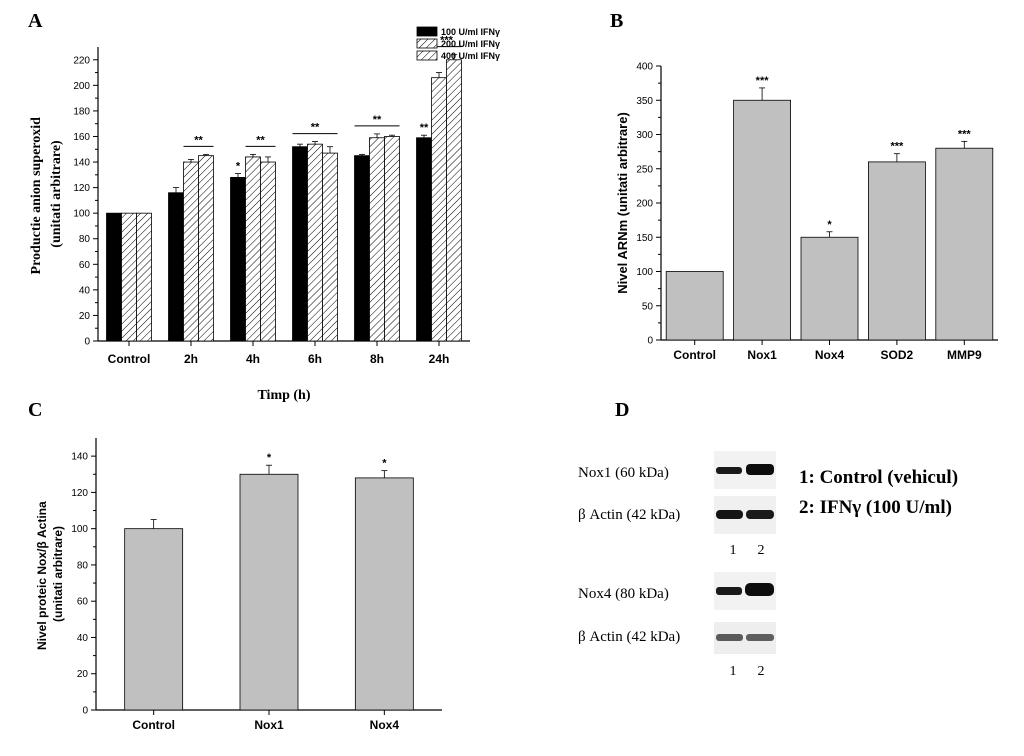 This screenshot has width=1024, height=756. I want to click on panel-a-x-tick-label: 6h, so click(315, 359).